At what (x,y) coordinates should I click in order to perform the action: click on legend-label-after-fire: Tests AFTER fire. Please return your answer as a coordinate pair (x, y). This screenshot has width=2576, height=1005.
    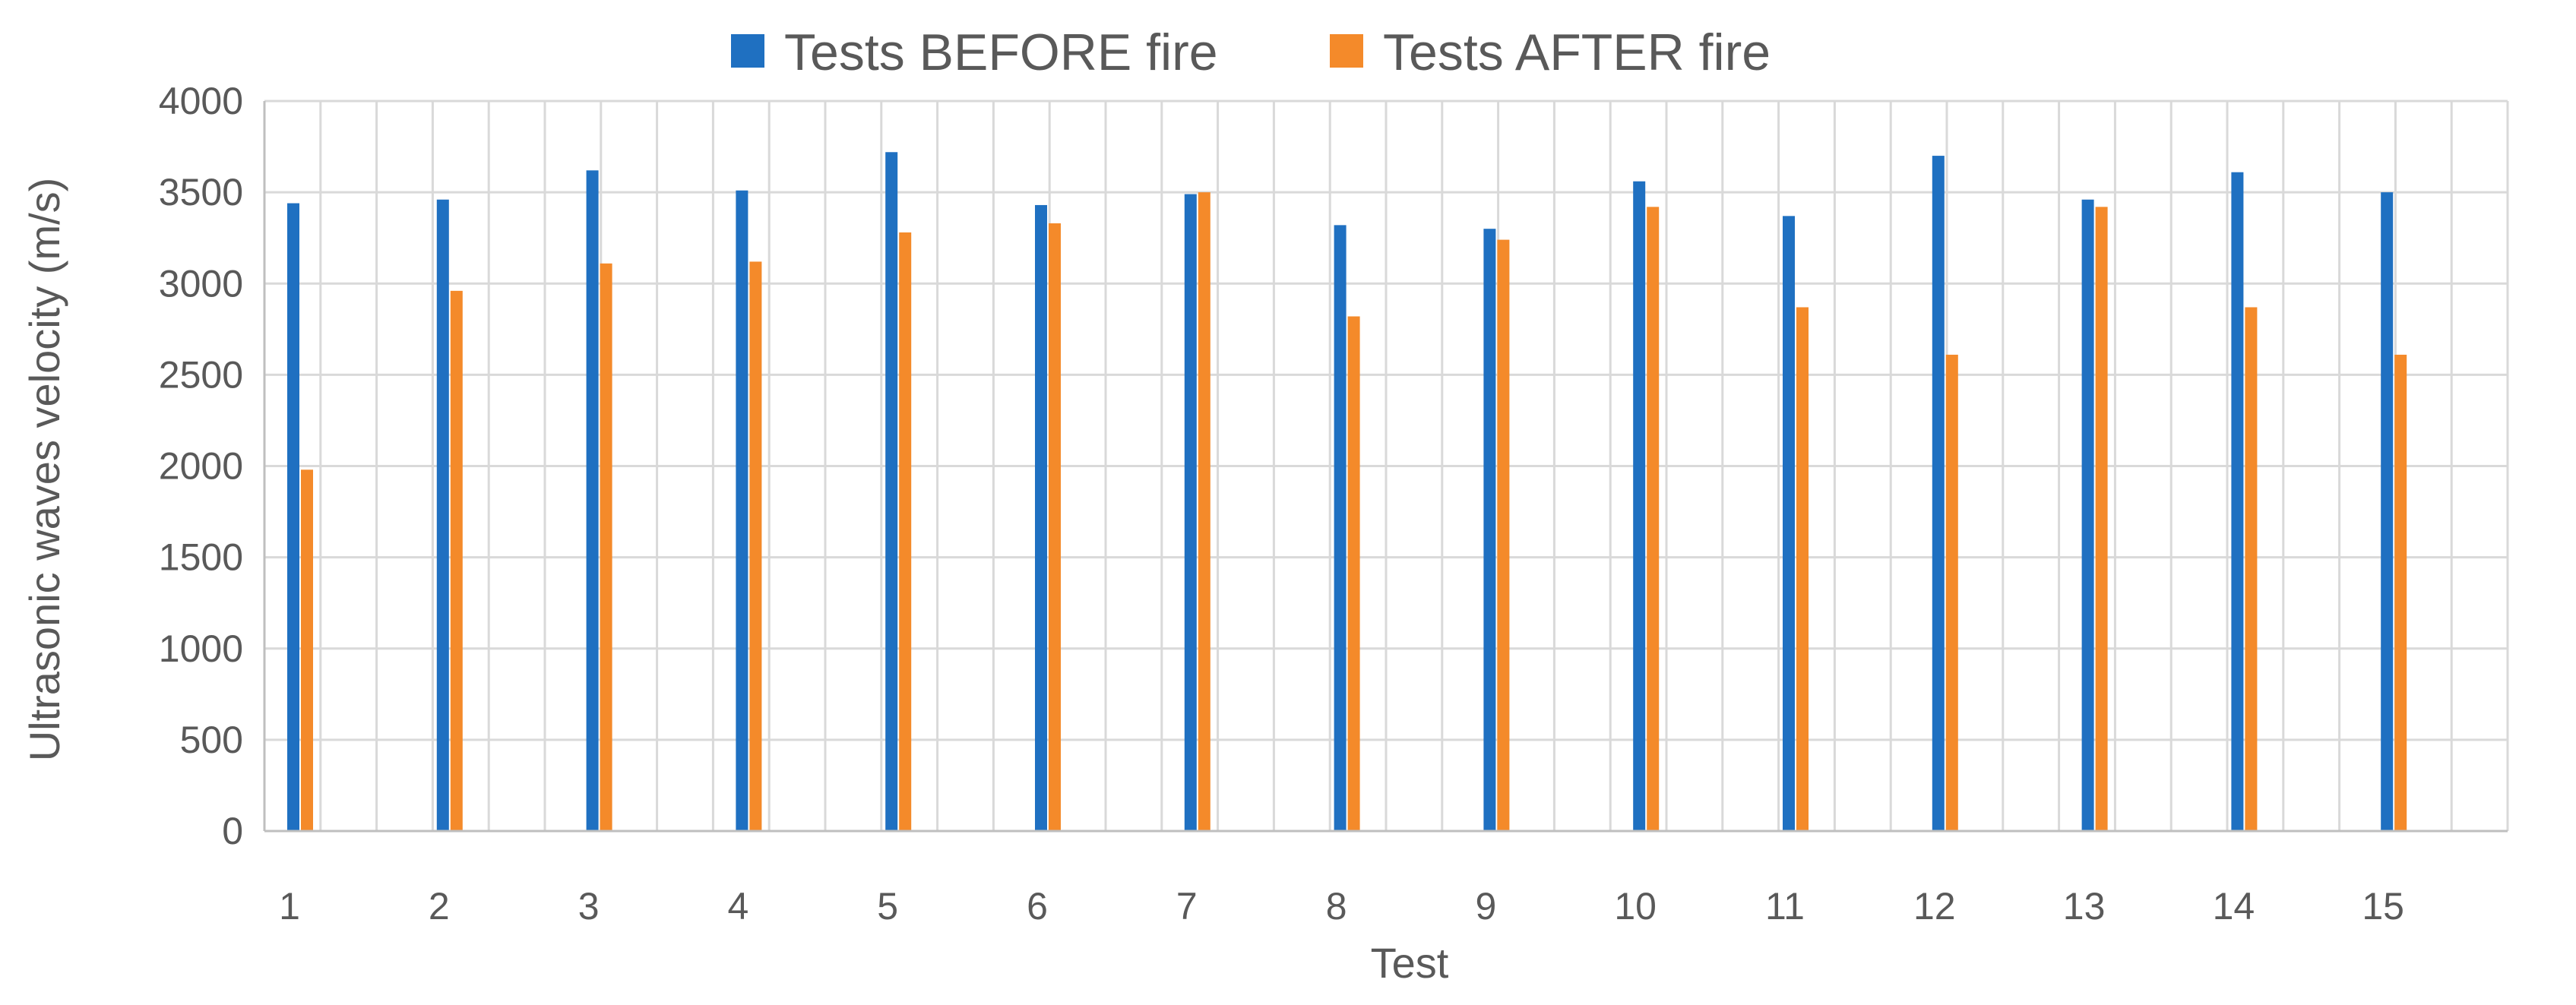
    Looking at the image, I should click on (1577, 52).